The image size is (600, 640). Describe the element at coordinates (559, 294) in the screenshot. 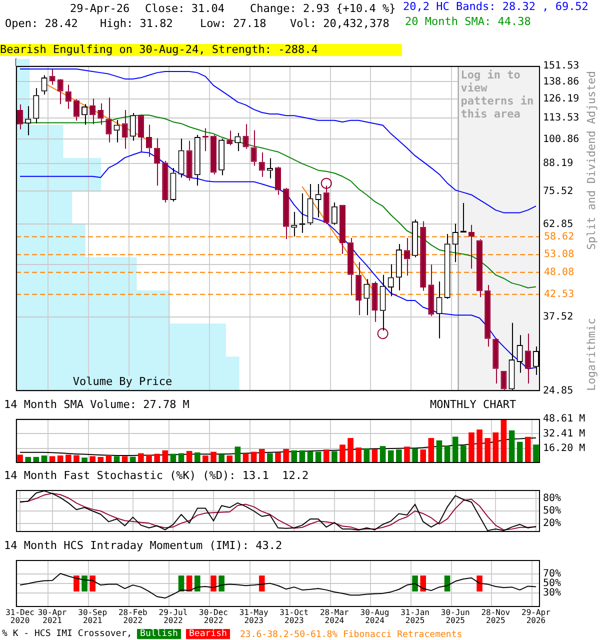

I see `ref-line-label: 42.53` at that location.